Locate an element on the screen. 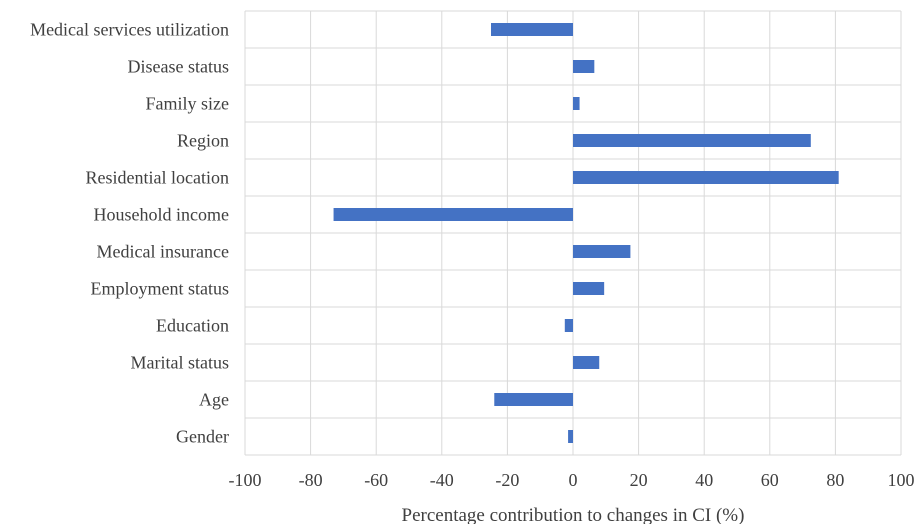  x-tick-labels: -100 -80 -60 -40 -20 0 20 40 60 80 100 is located at coordinates (572, 480).